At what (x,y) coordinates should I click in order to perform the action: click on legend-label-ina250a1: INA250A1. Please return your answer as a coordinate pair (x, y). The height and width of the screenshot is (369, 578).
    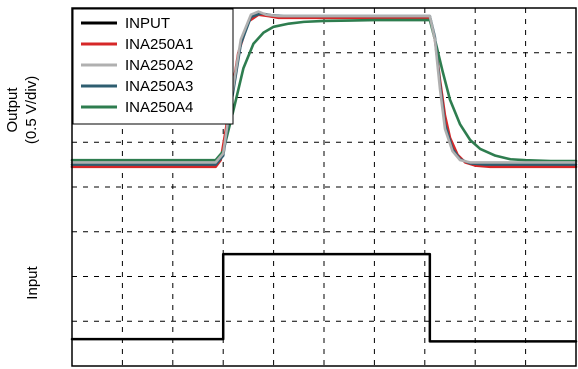
    Looking at the image, I should click on (159, 44).